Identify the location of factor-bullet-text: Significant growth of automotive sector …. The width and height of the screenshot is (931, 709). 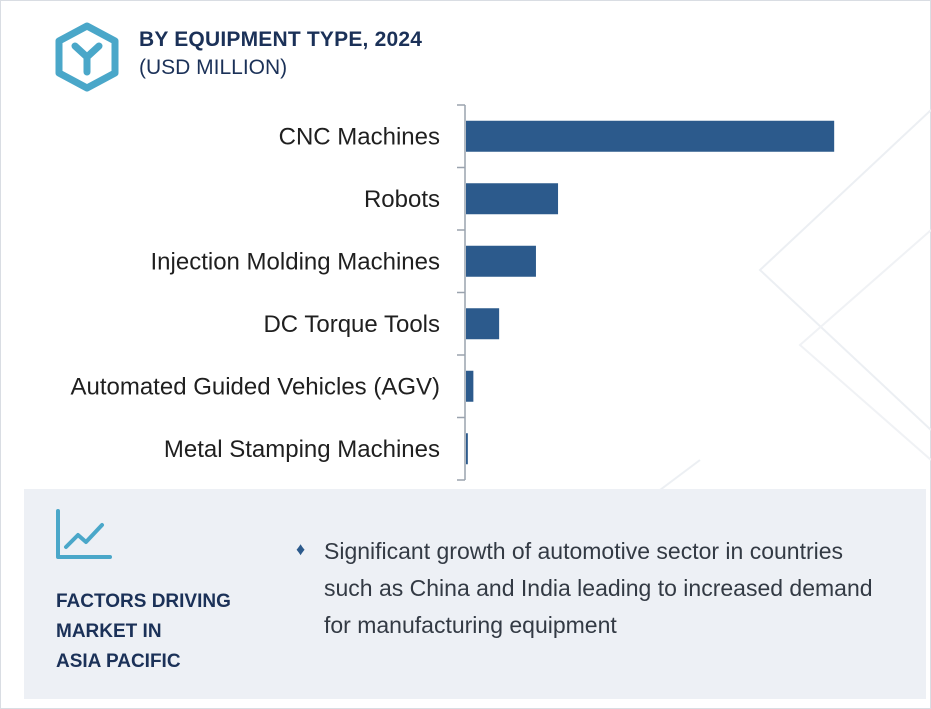
(598, 588).